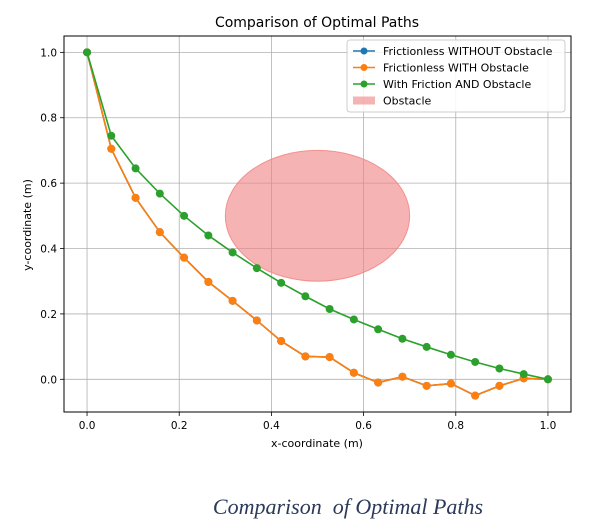 The height and width of the screenshot is (532, 606). I want to click on x-axis-label: x-coordinate (m), so click(317, 443).